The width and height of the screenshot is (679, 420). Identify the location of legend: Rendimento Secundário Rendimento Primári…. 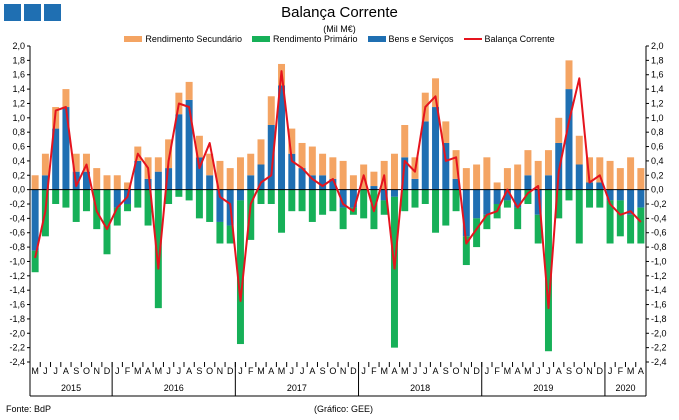
(339, 39).